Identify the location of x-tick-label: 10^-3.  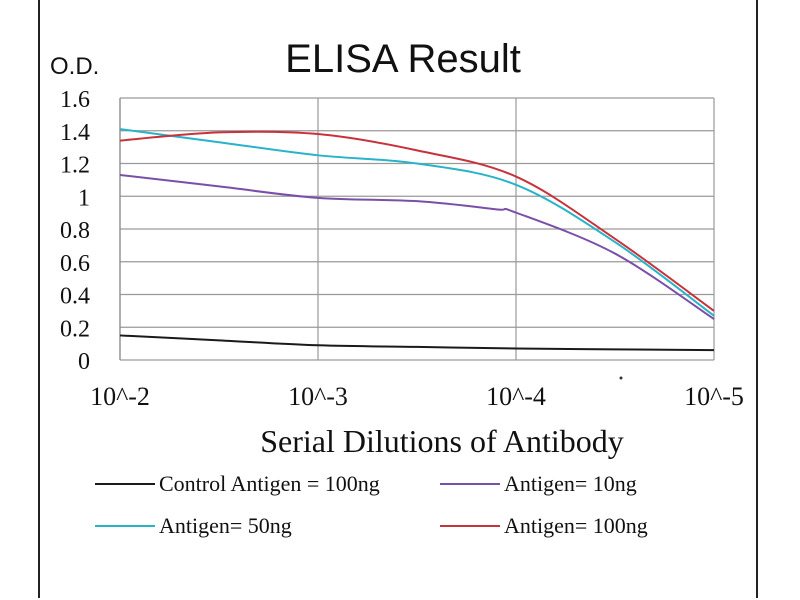
(318, 396).